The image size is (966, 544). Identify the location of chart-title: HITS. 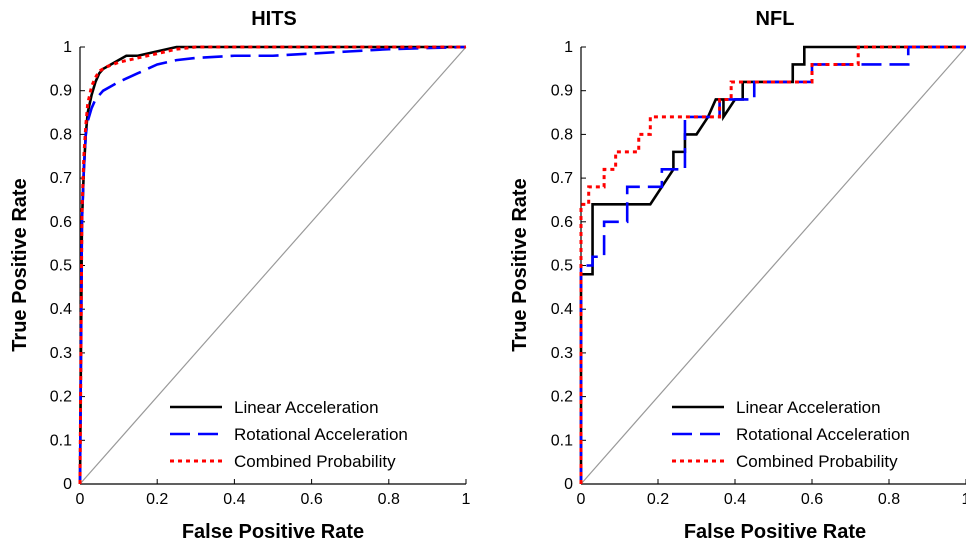
(274, 19).